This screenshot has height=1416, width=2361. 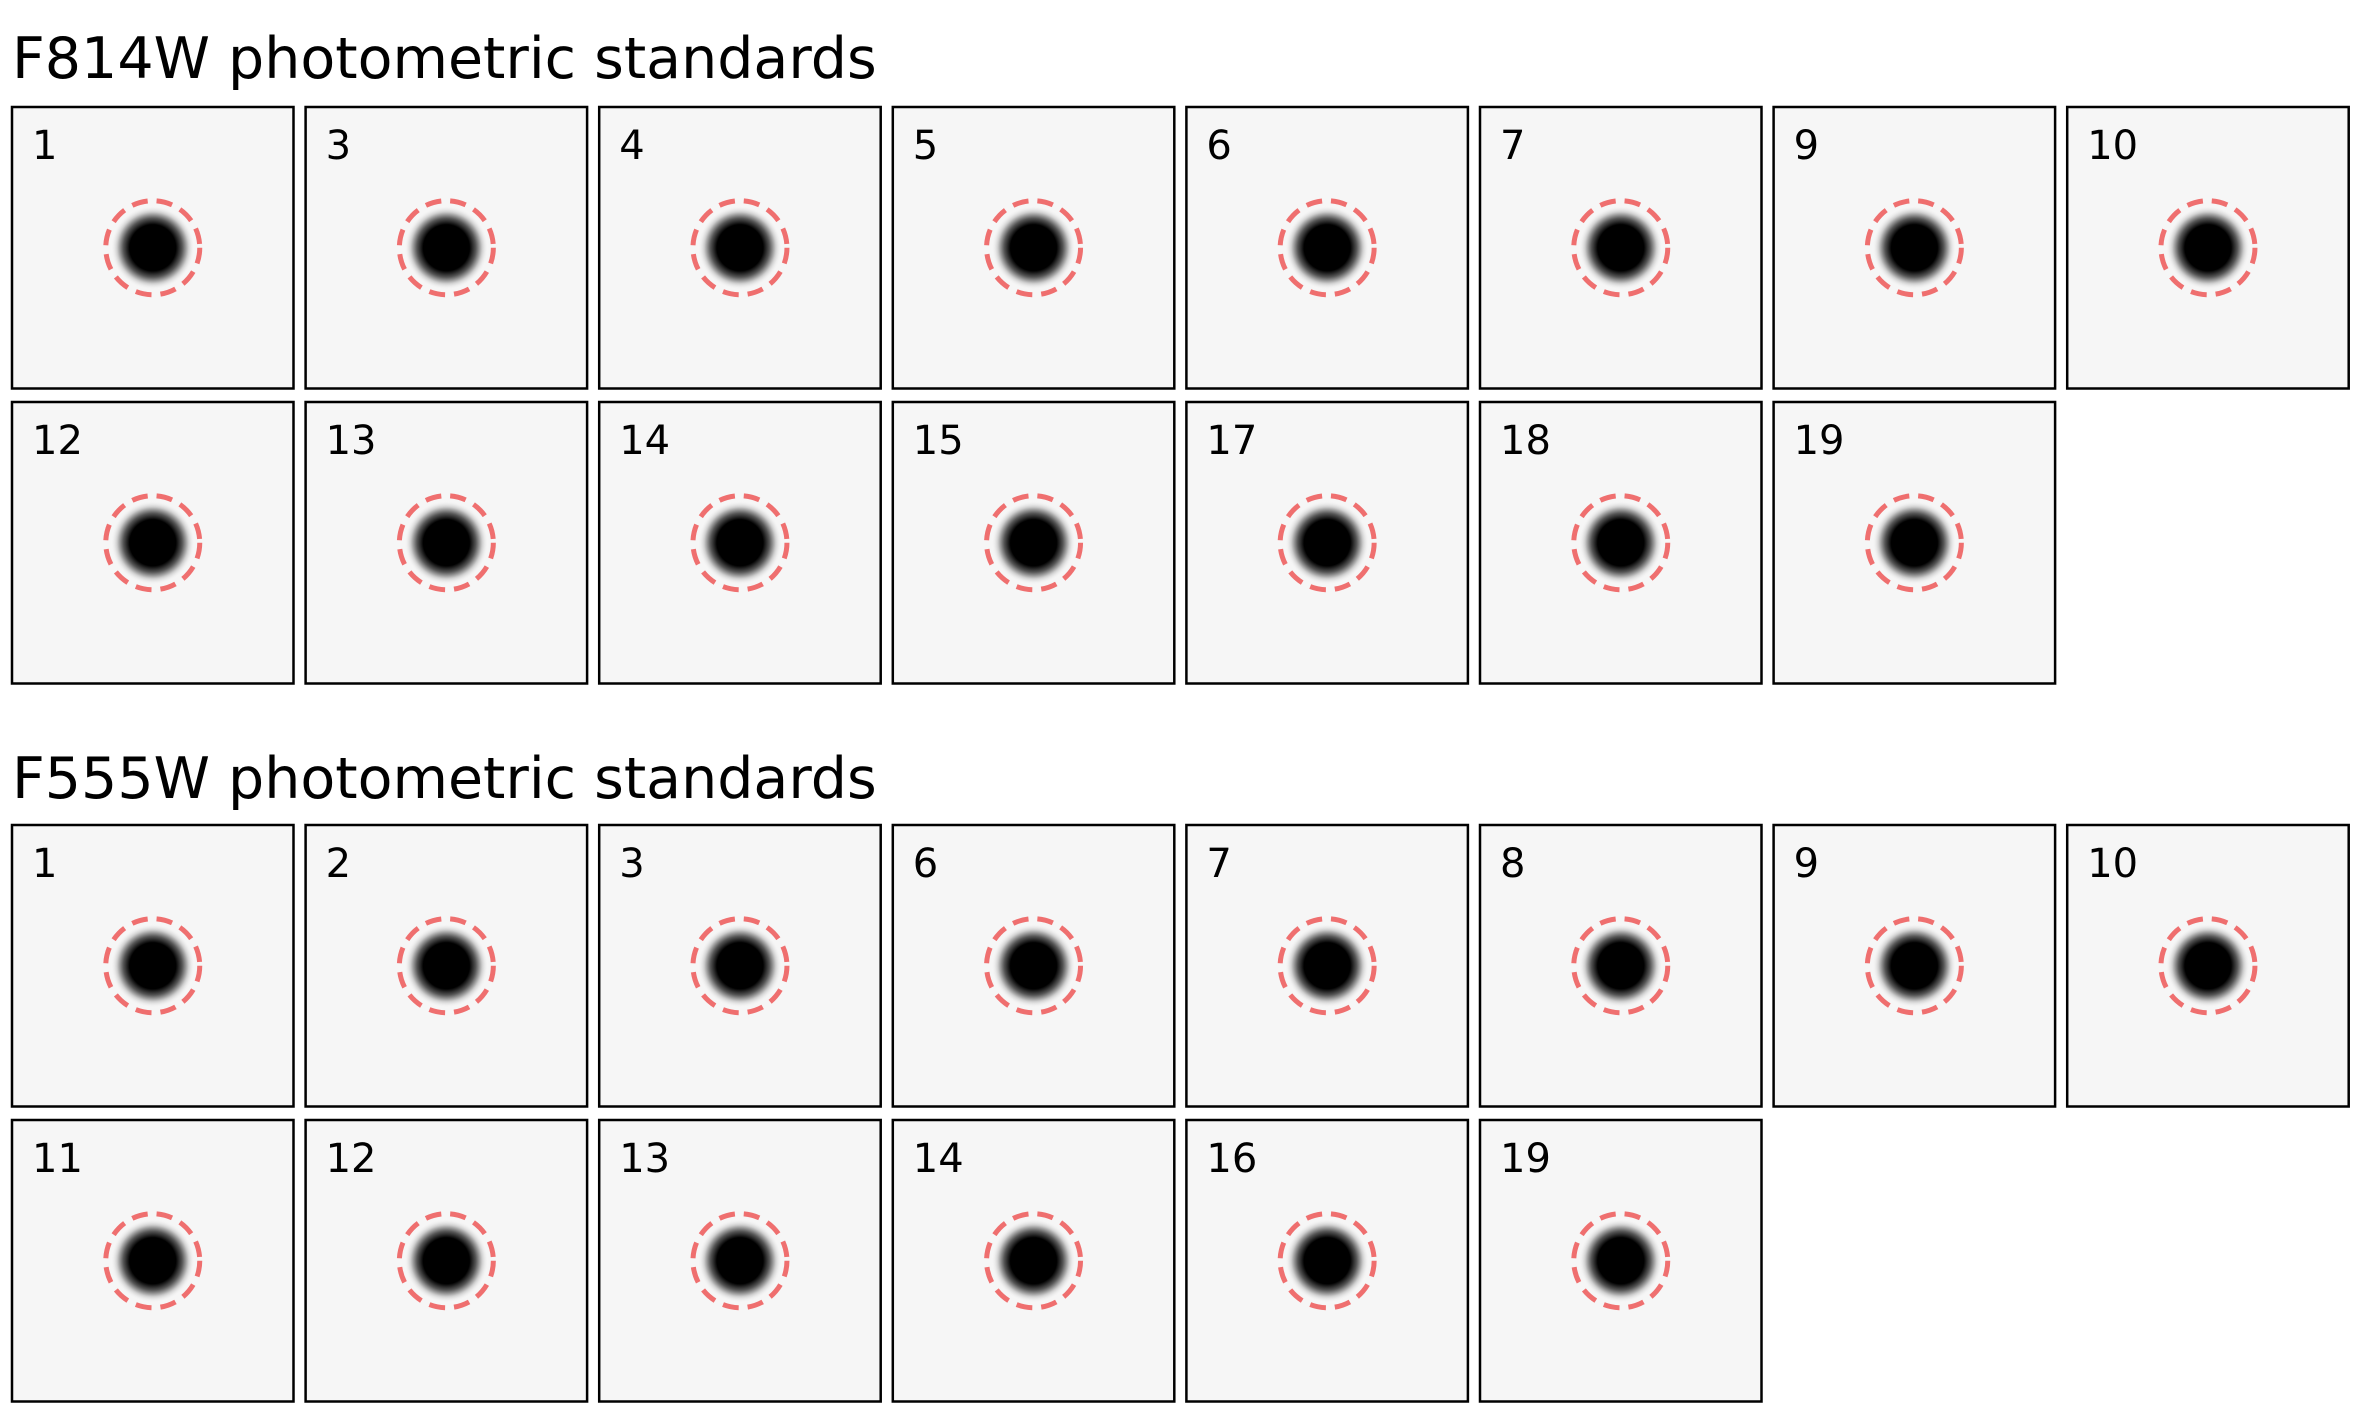 What do you see at coordinates (44, 864) in the screenshot?
I see `panel-label: 1` at bounding box center [44, 864].